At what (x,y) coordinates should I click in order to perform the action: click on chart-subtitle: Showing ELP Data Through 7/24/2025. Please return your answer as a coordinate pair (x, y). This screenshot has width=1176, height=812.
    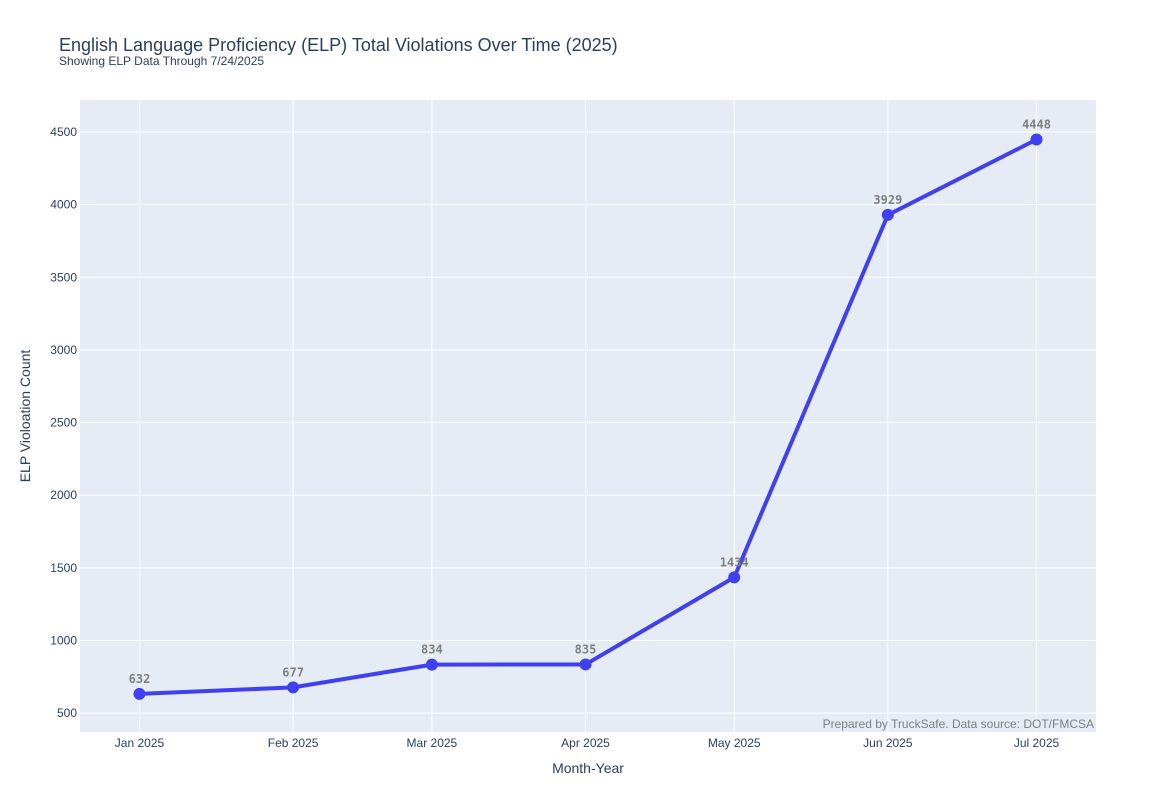
    Looking at the image, I should click on (161, 61).